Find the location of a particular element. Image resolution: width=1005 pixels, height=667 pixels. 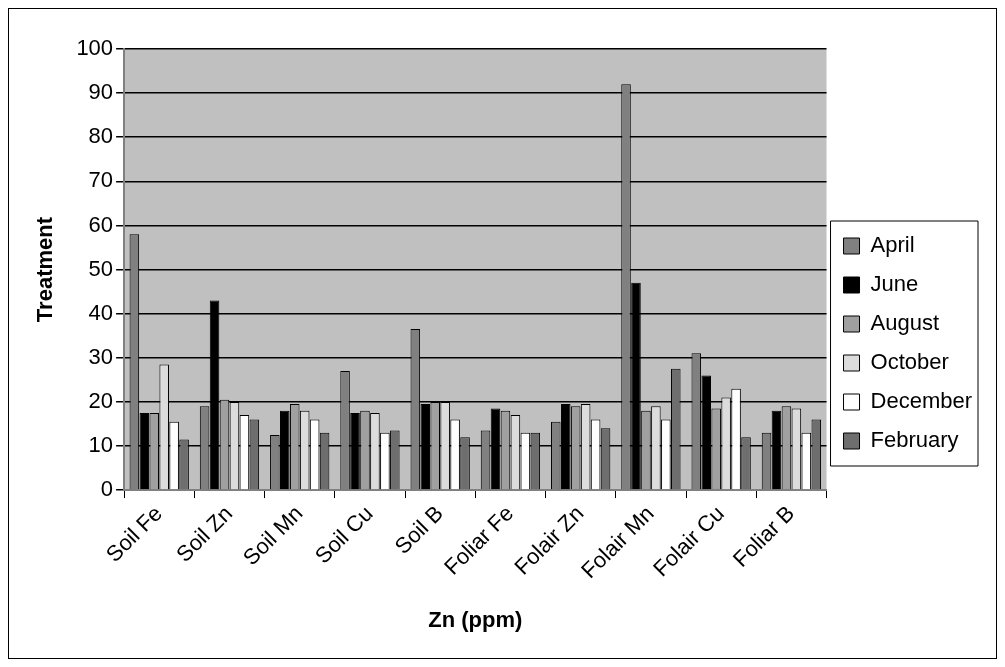

y-tick-label: 50 is located at coordinates (101, 268).